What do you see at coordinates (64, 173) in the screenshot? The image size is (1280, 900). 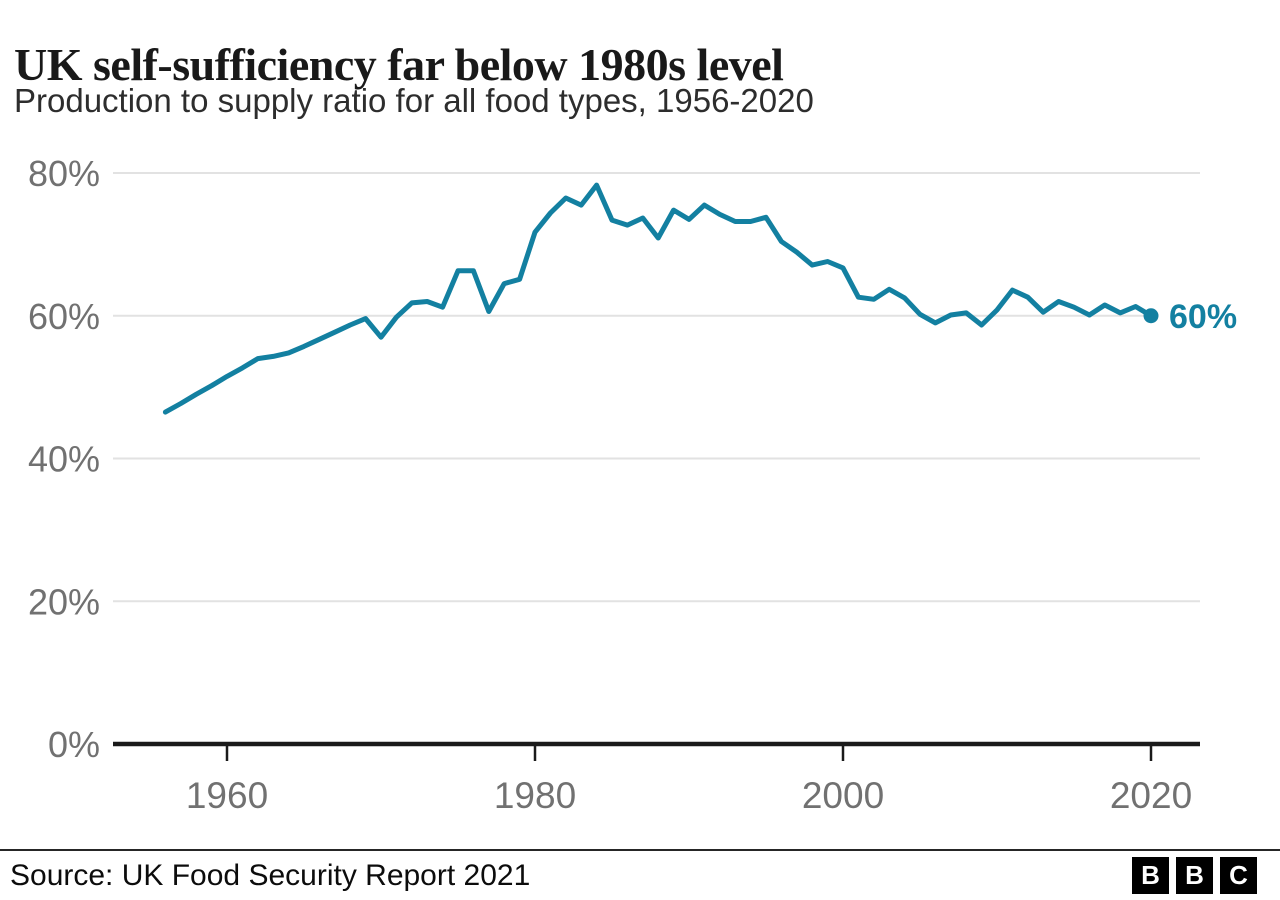 I see `y-tick-label-80: 80%` at bounding box center [64, 173].